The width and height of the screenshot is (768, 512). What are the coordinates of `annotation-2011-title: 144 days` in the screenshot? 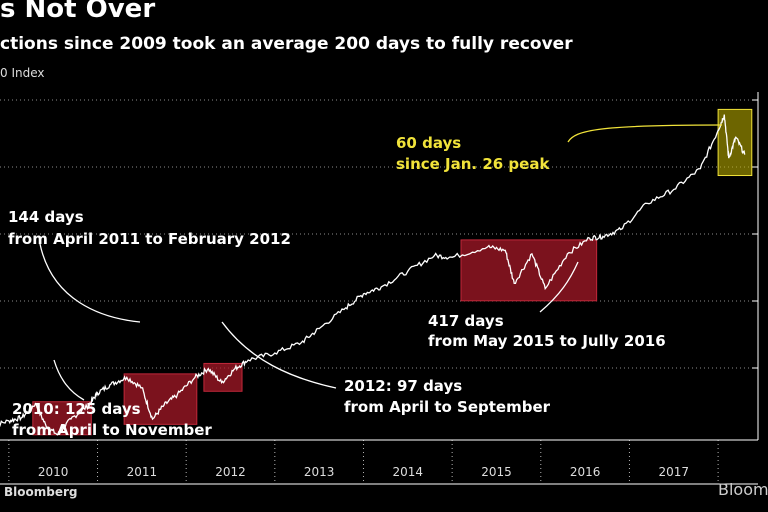 It's located at (46, 217).